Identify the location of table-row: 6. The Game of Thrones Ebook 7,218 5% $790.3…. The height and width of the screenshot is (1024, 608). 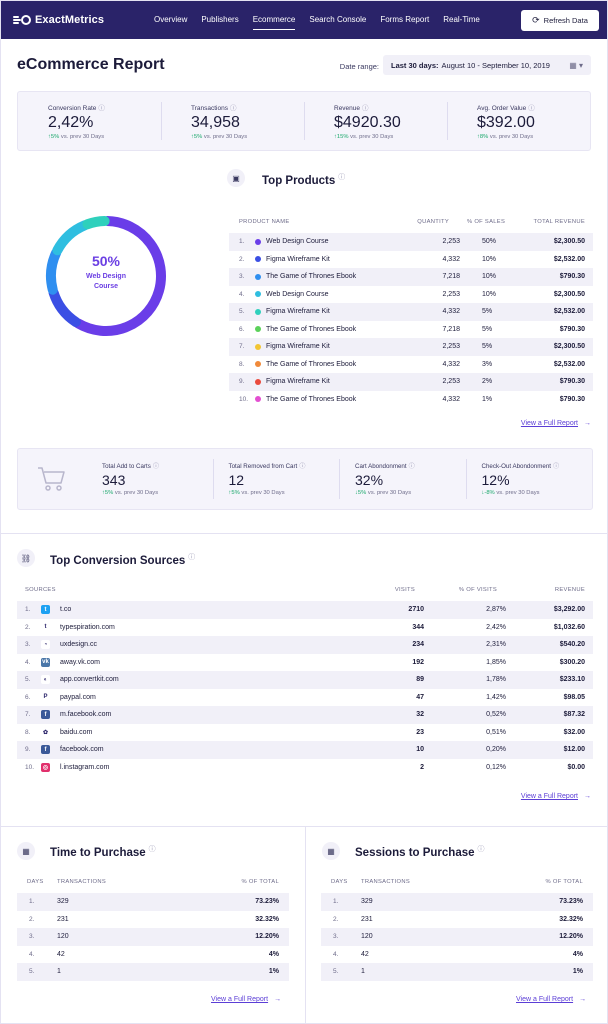
(411, 330).